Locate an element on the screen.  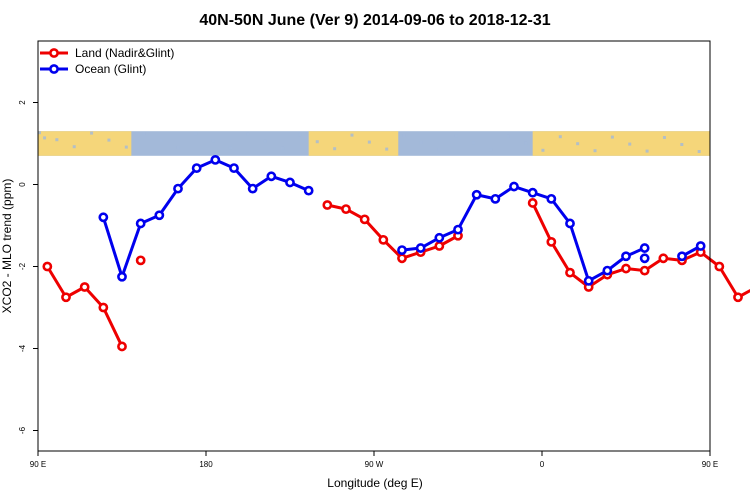
y-tick-label: -2 is located at coordinates (22, 266).